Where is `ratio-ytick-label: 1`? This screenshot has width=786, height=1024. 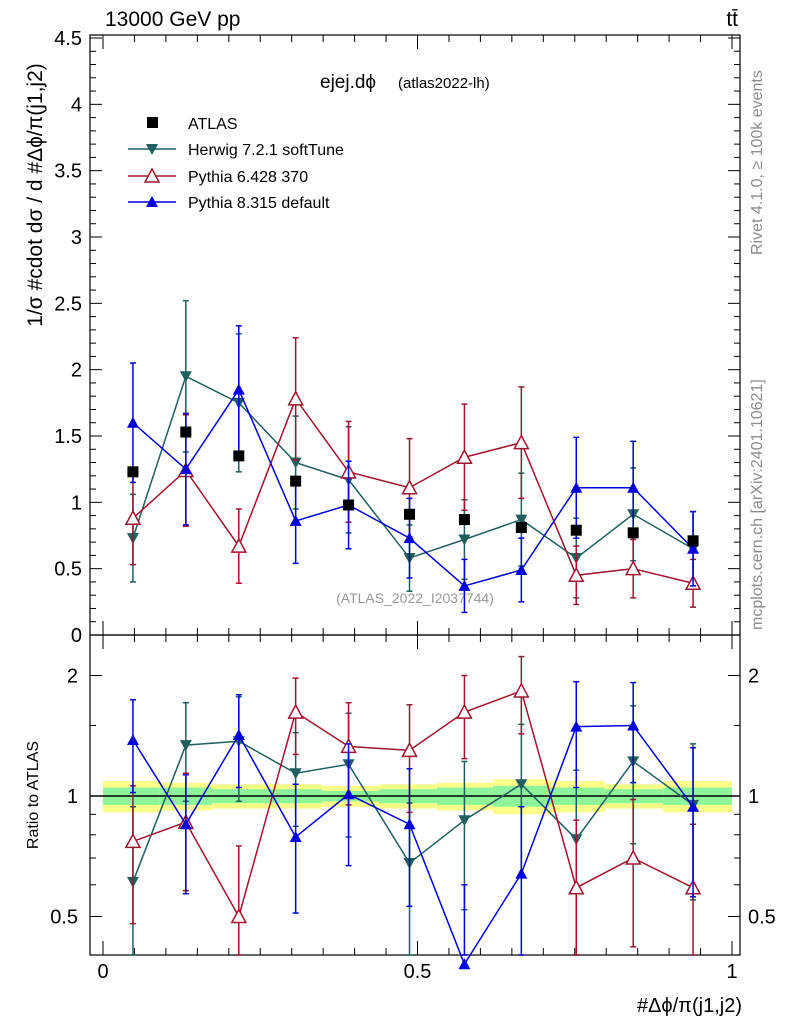 ratio-ytick-label: 1 is located at coordinates (72, 797).